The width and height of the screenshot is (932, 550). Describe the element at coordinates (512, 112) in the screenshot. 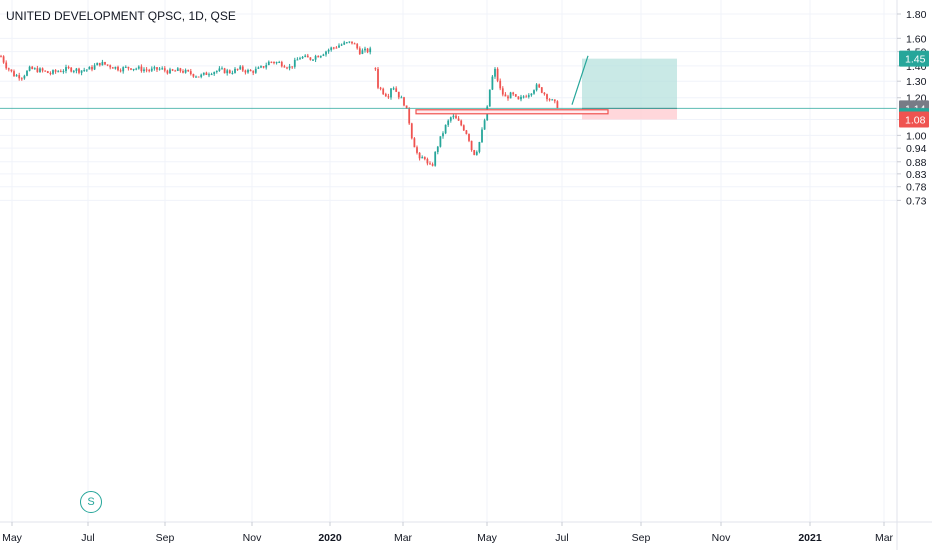

I see `support-zone-rect` at that location.